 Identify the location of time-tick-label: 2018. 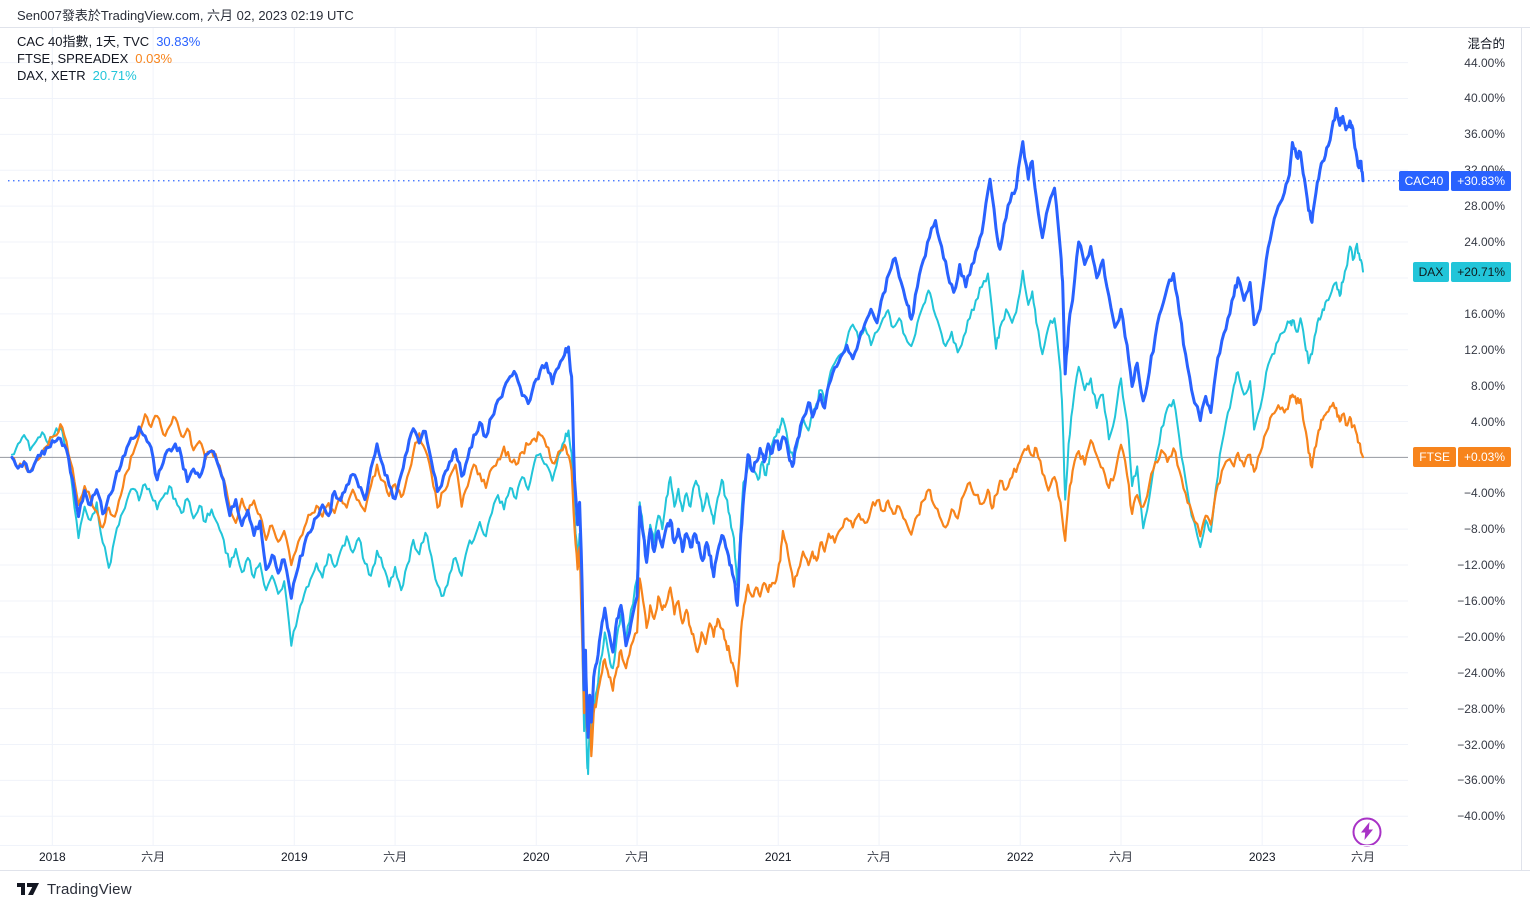
(52, 857).